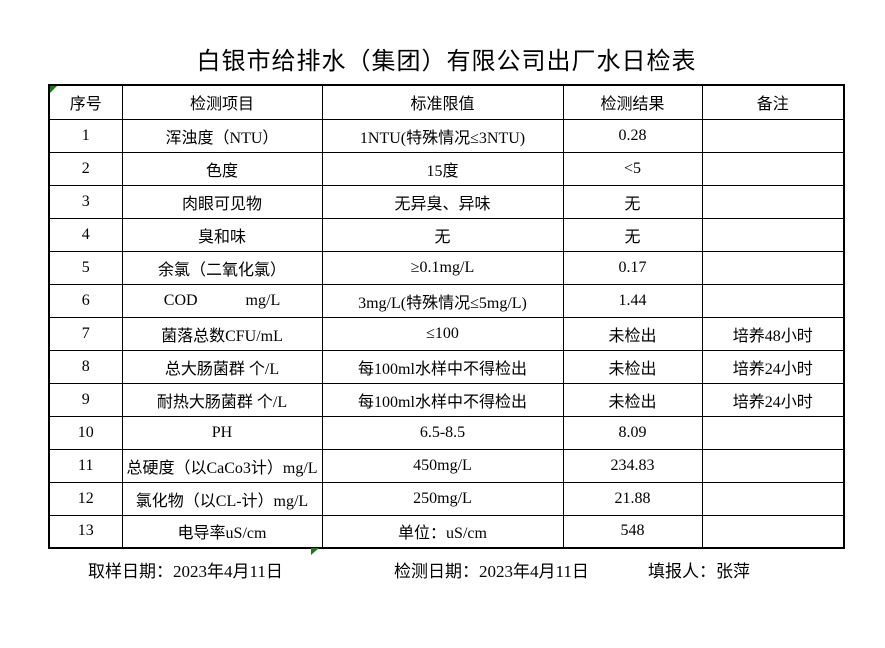 Image resolution: width=885 pixels, height=648 pixels. What do you see at coordinates (222, 465) in the screenshot?
I see `cell-test-item: 总硬度（以CaCo3计）mg/L` at bounding box center [222, 465].